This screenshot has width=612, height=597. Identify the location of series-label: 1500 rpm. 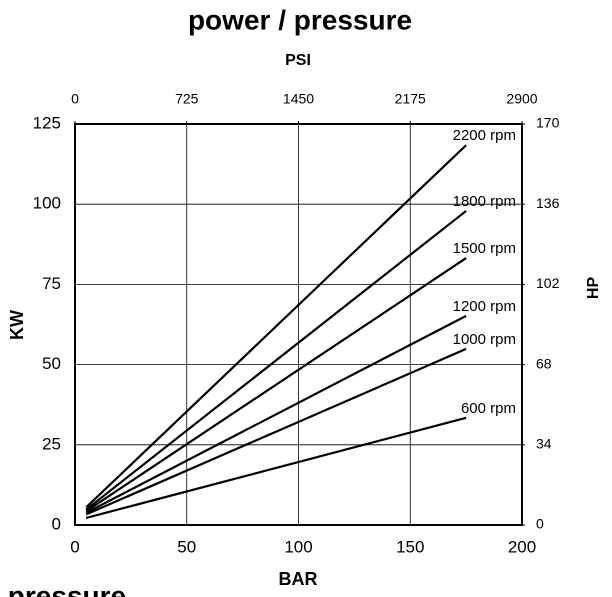
(484, 248).